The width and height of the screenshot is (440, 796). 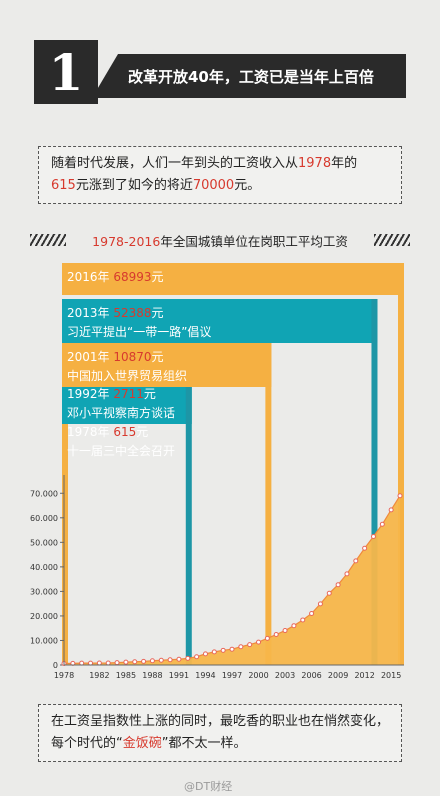 What do you see at coordinates (179, 659) in the screenshot?
I see `data-point-1991` at bounding box center [179, 659].